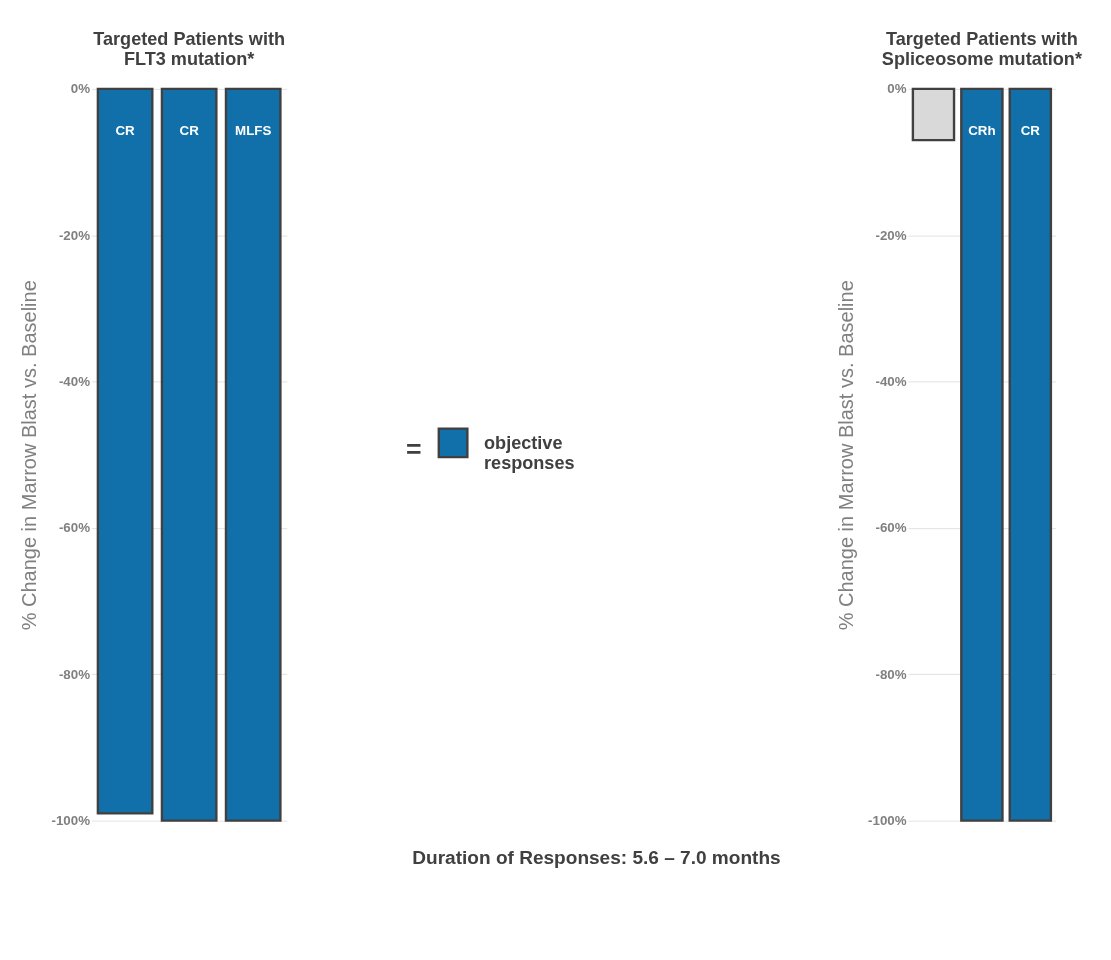 This screenshot has width=1111, height=960. I want to click on legend-title: =, so click(413, 448).